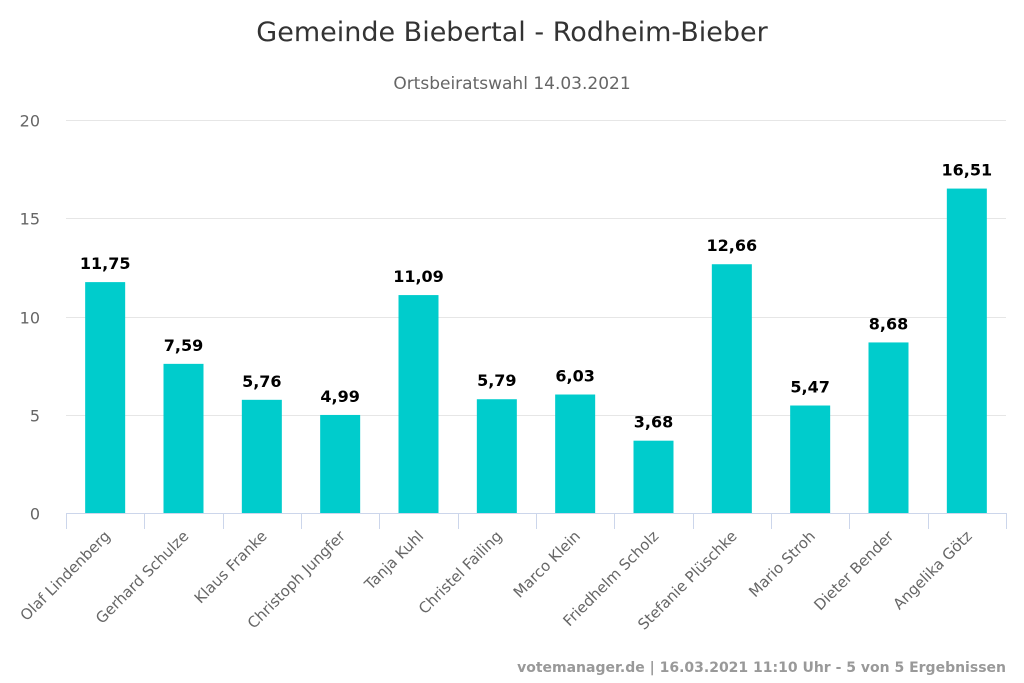 The image size is (1024, 683). Describe the element at coordinates (231, 567) in the screenshot. I see `x-tick-label: Klaus Franke` at that location.